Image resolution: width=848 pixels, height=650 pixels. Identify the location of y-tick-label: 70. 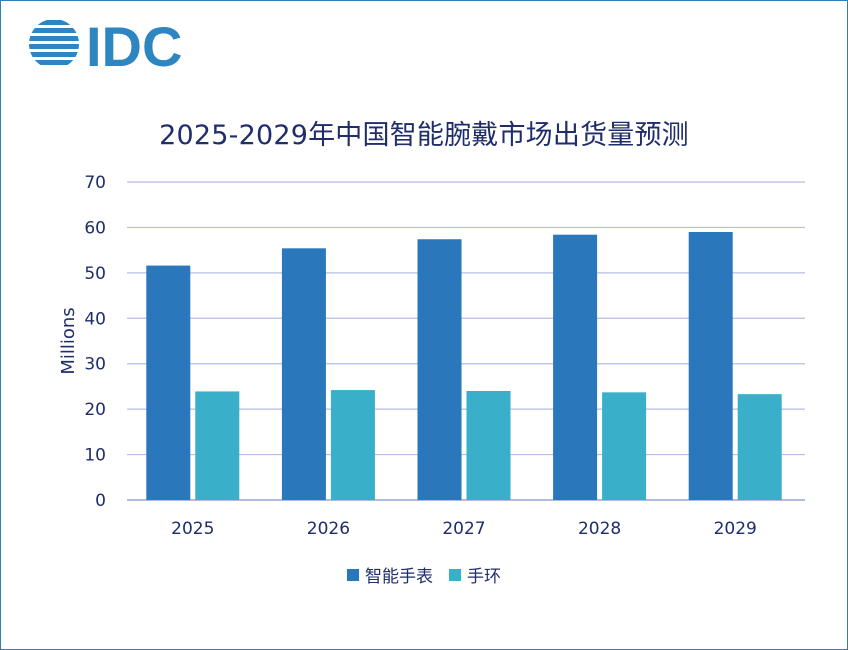
(95, 183).